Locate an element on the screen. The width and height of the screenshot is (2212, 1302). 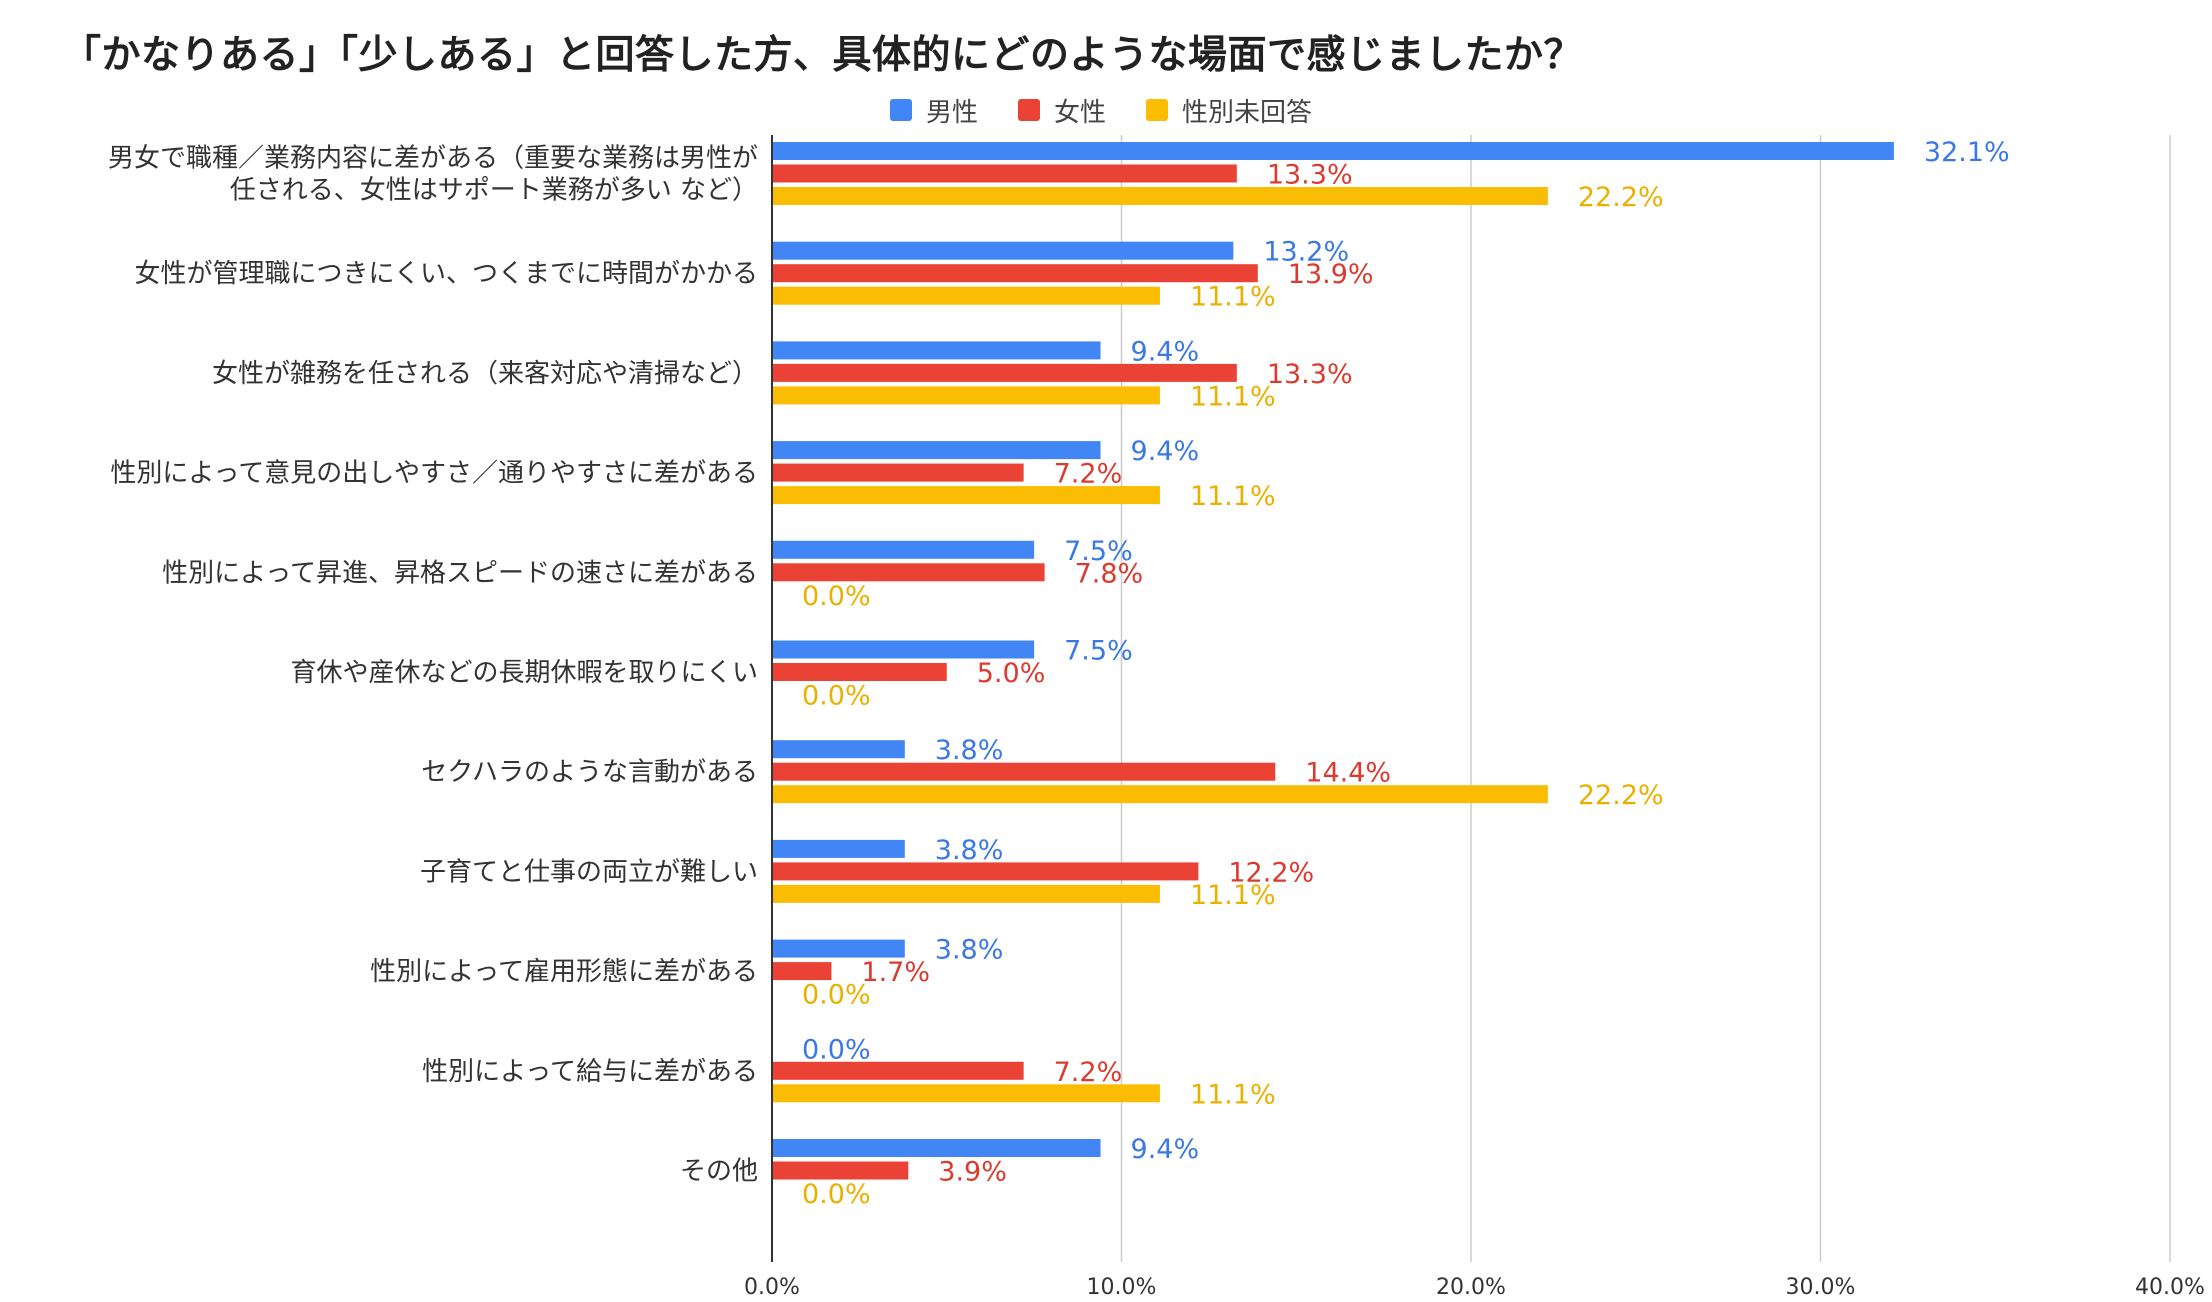
value-label-male-2: 9.4% is located at coordinates (1165, 351).